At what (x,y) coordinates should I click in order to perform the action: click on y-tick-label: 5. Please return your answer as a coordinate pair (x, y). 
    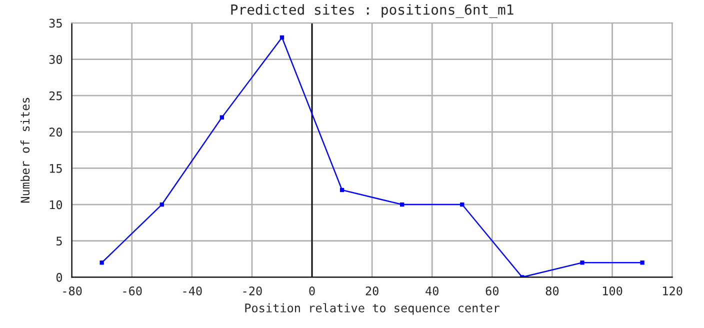
    Looking at the image, I should click on (59, 241).